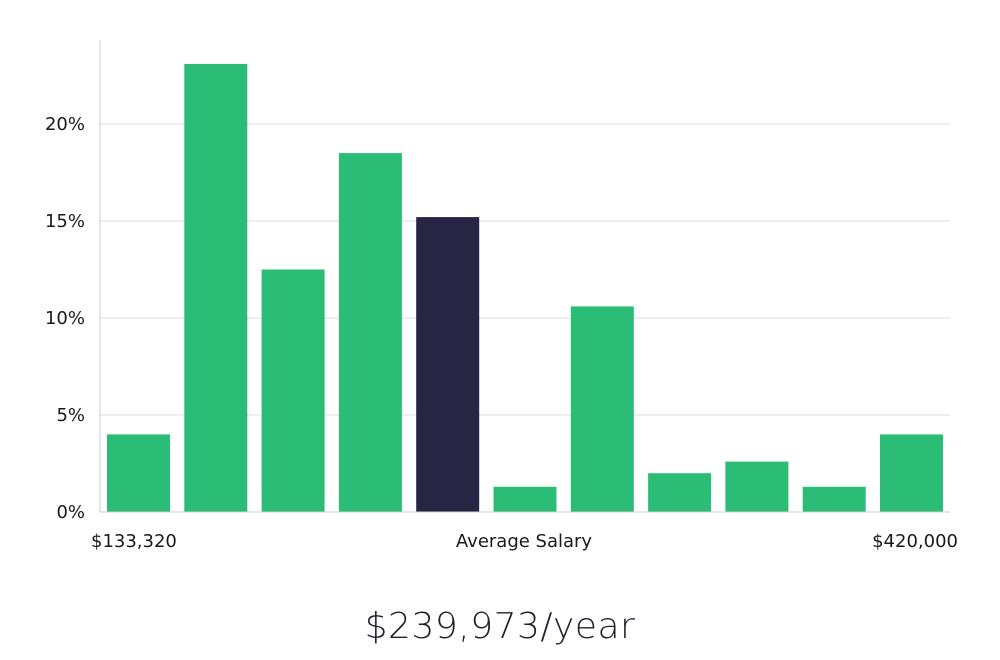 The height and width of the screenshot is (660, 1000). I want to click on y-axis-ticks: 0% 5% 10% 15% 20%, so click(65, 318).